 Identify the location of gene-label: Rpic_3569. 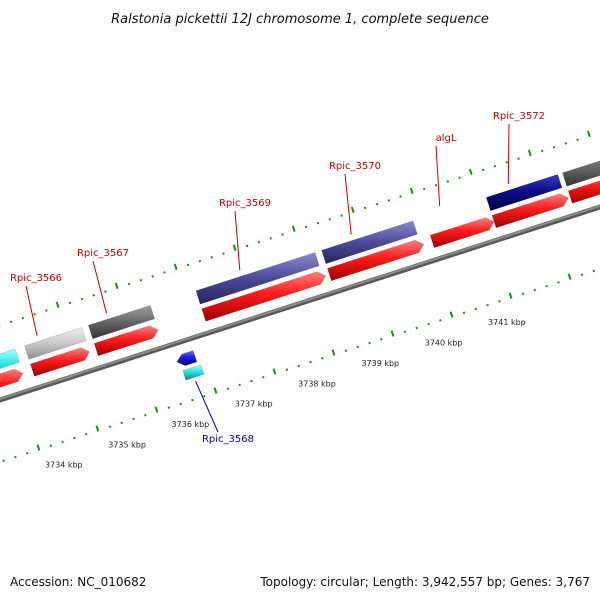
(245, 203).